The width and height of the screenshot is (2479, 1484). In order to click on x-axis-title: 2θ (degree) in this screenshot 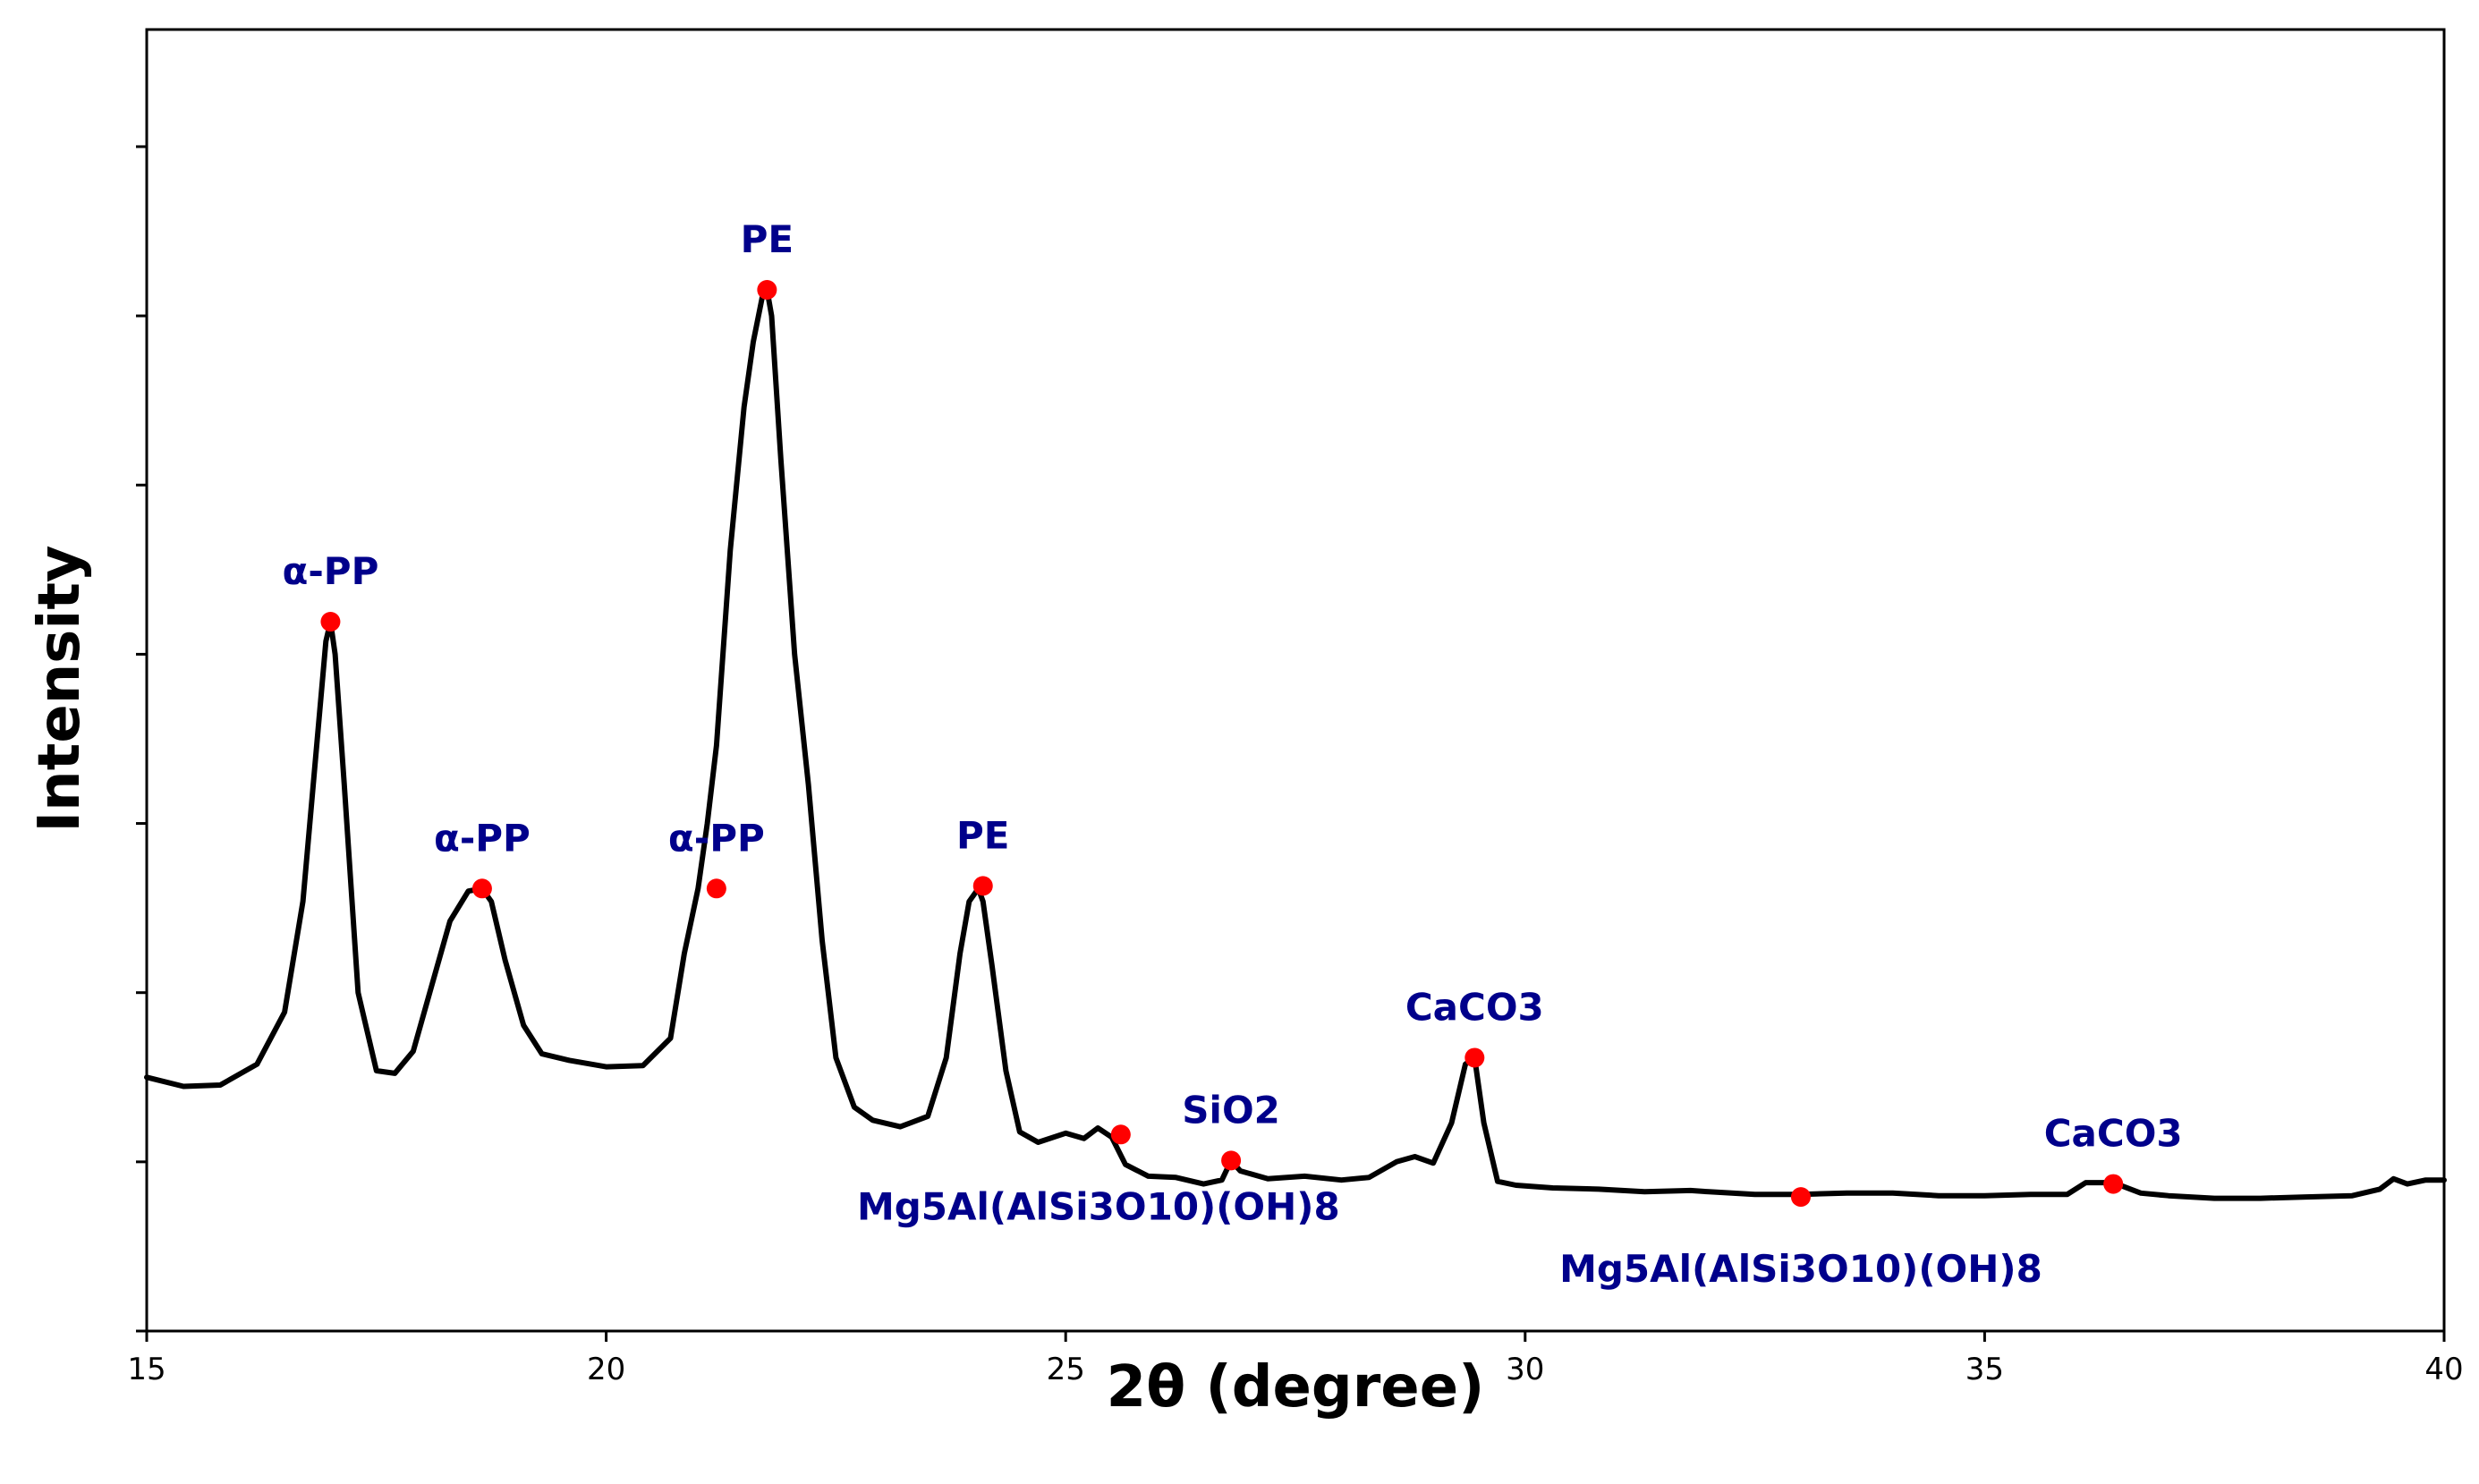, I will do `click(1296, 1387)`.